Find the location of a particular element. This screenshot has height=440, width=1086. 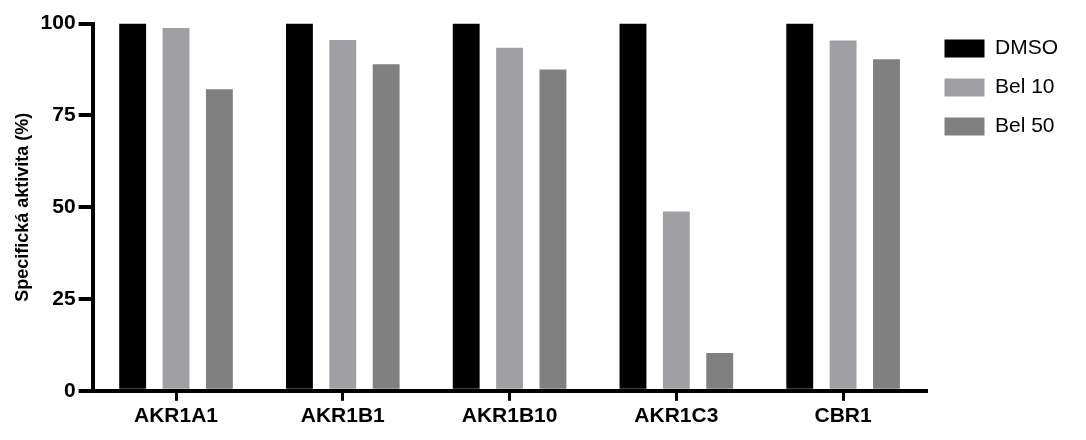

x-tick-label: AKR1B1 is located at coordinates (343, 415).